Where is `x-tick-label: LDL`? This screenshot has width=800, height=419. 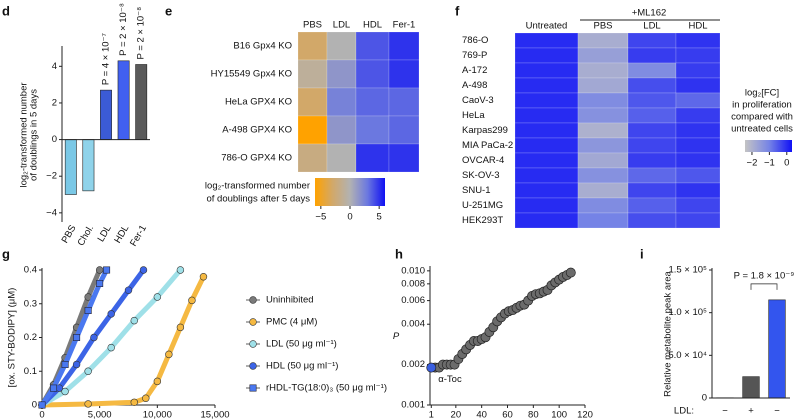 x-tick-label: LDL is located at coordinates (105, 233).